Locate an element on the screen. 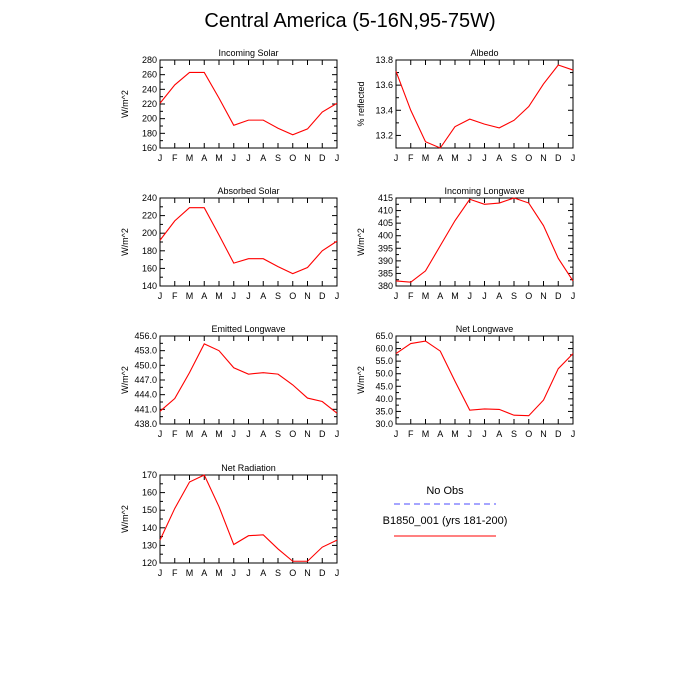  page-title: Central America (5-16N,95-75W) is located at coordinates (350, 21).